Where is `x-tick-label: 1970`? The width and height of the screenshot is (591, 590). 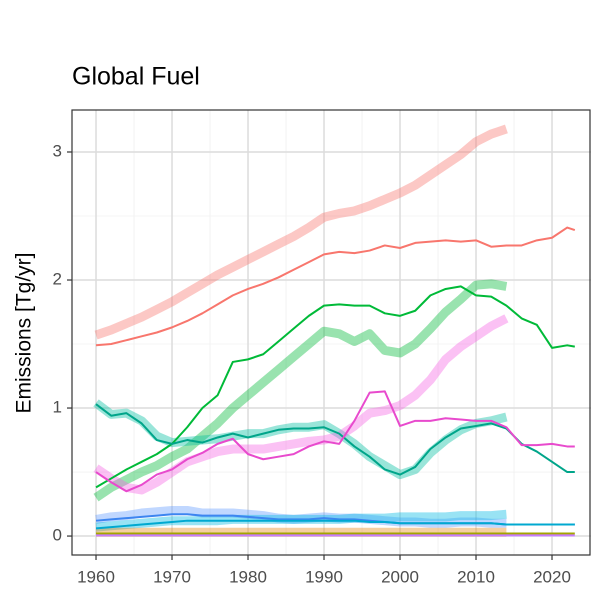
x-tick-label: 1970 is located at coordinates (172, 576).